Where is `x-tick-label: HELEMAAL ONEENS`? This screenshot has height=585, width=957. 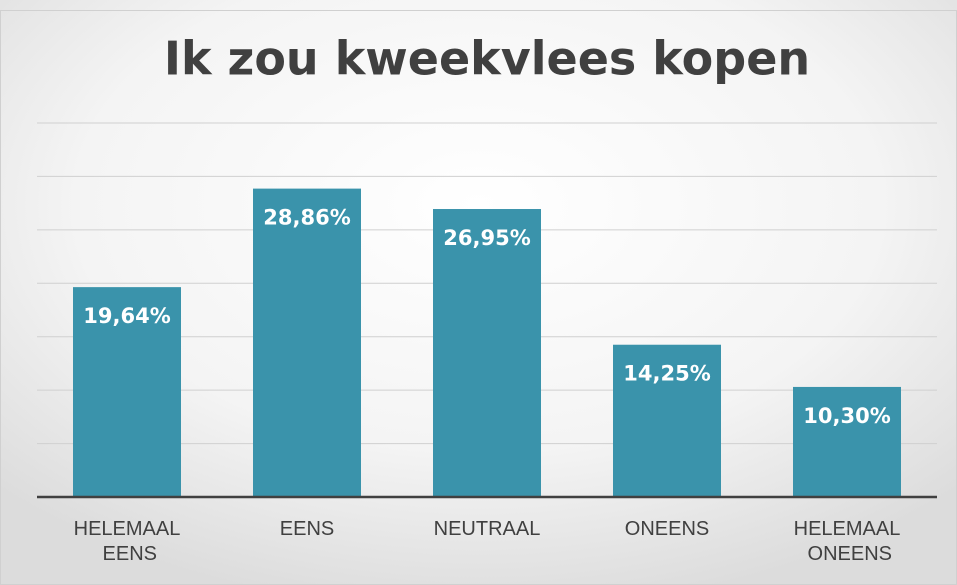 x-tick-label: HELEMAAL ONEENS is located at coordinates (847, 541).